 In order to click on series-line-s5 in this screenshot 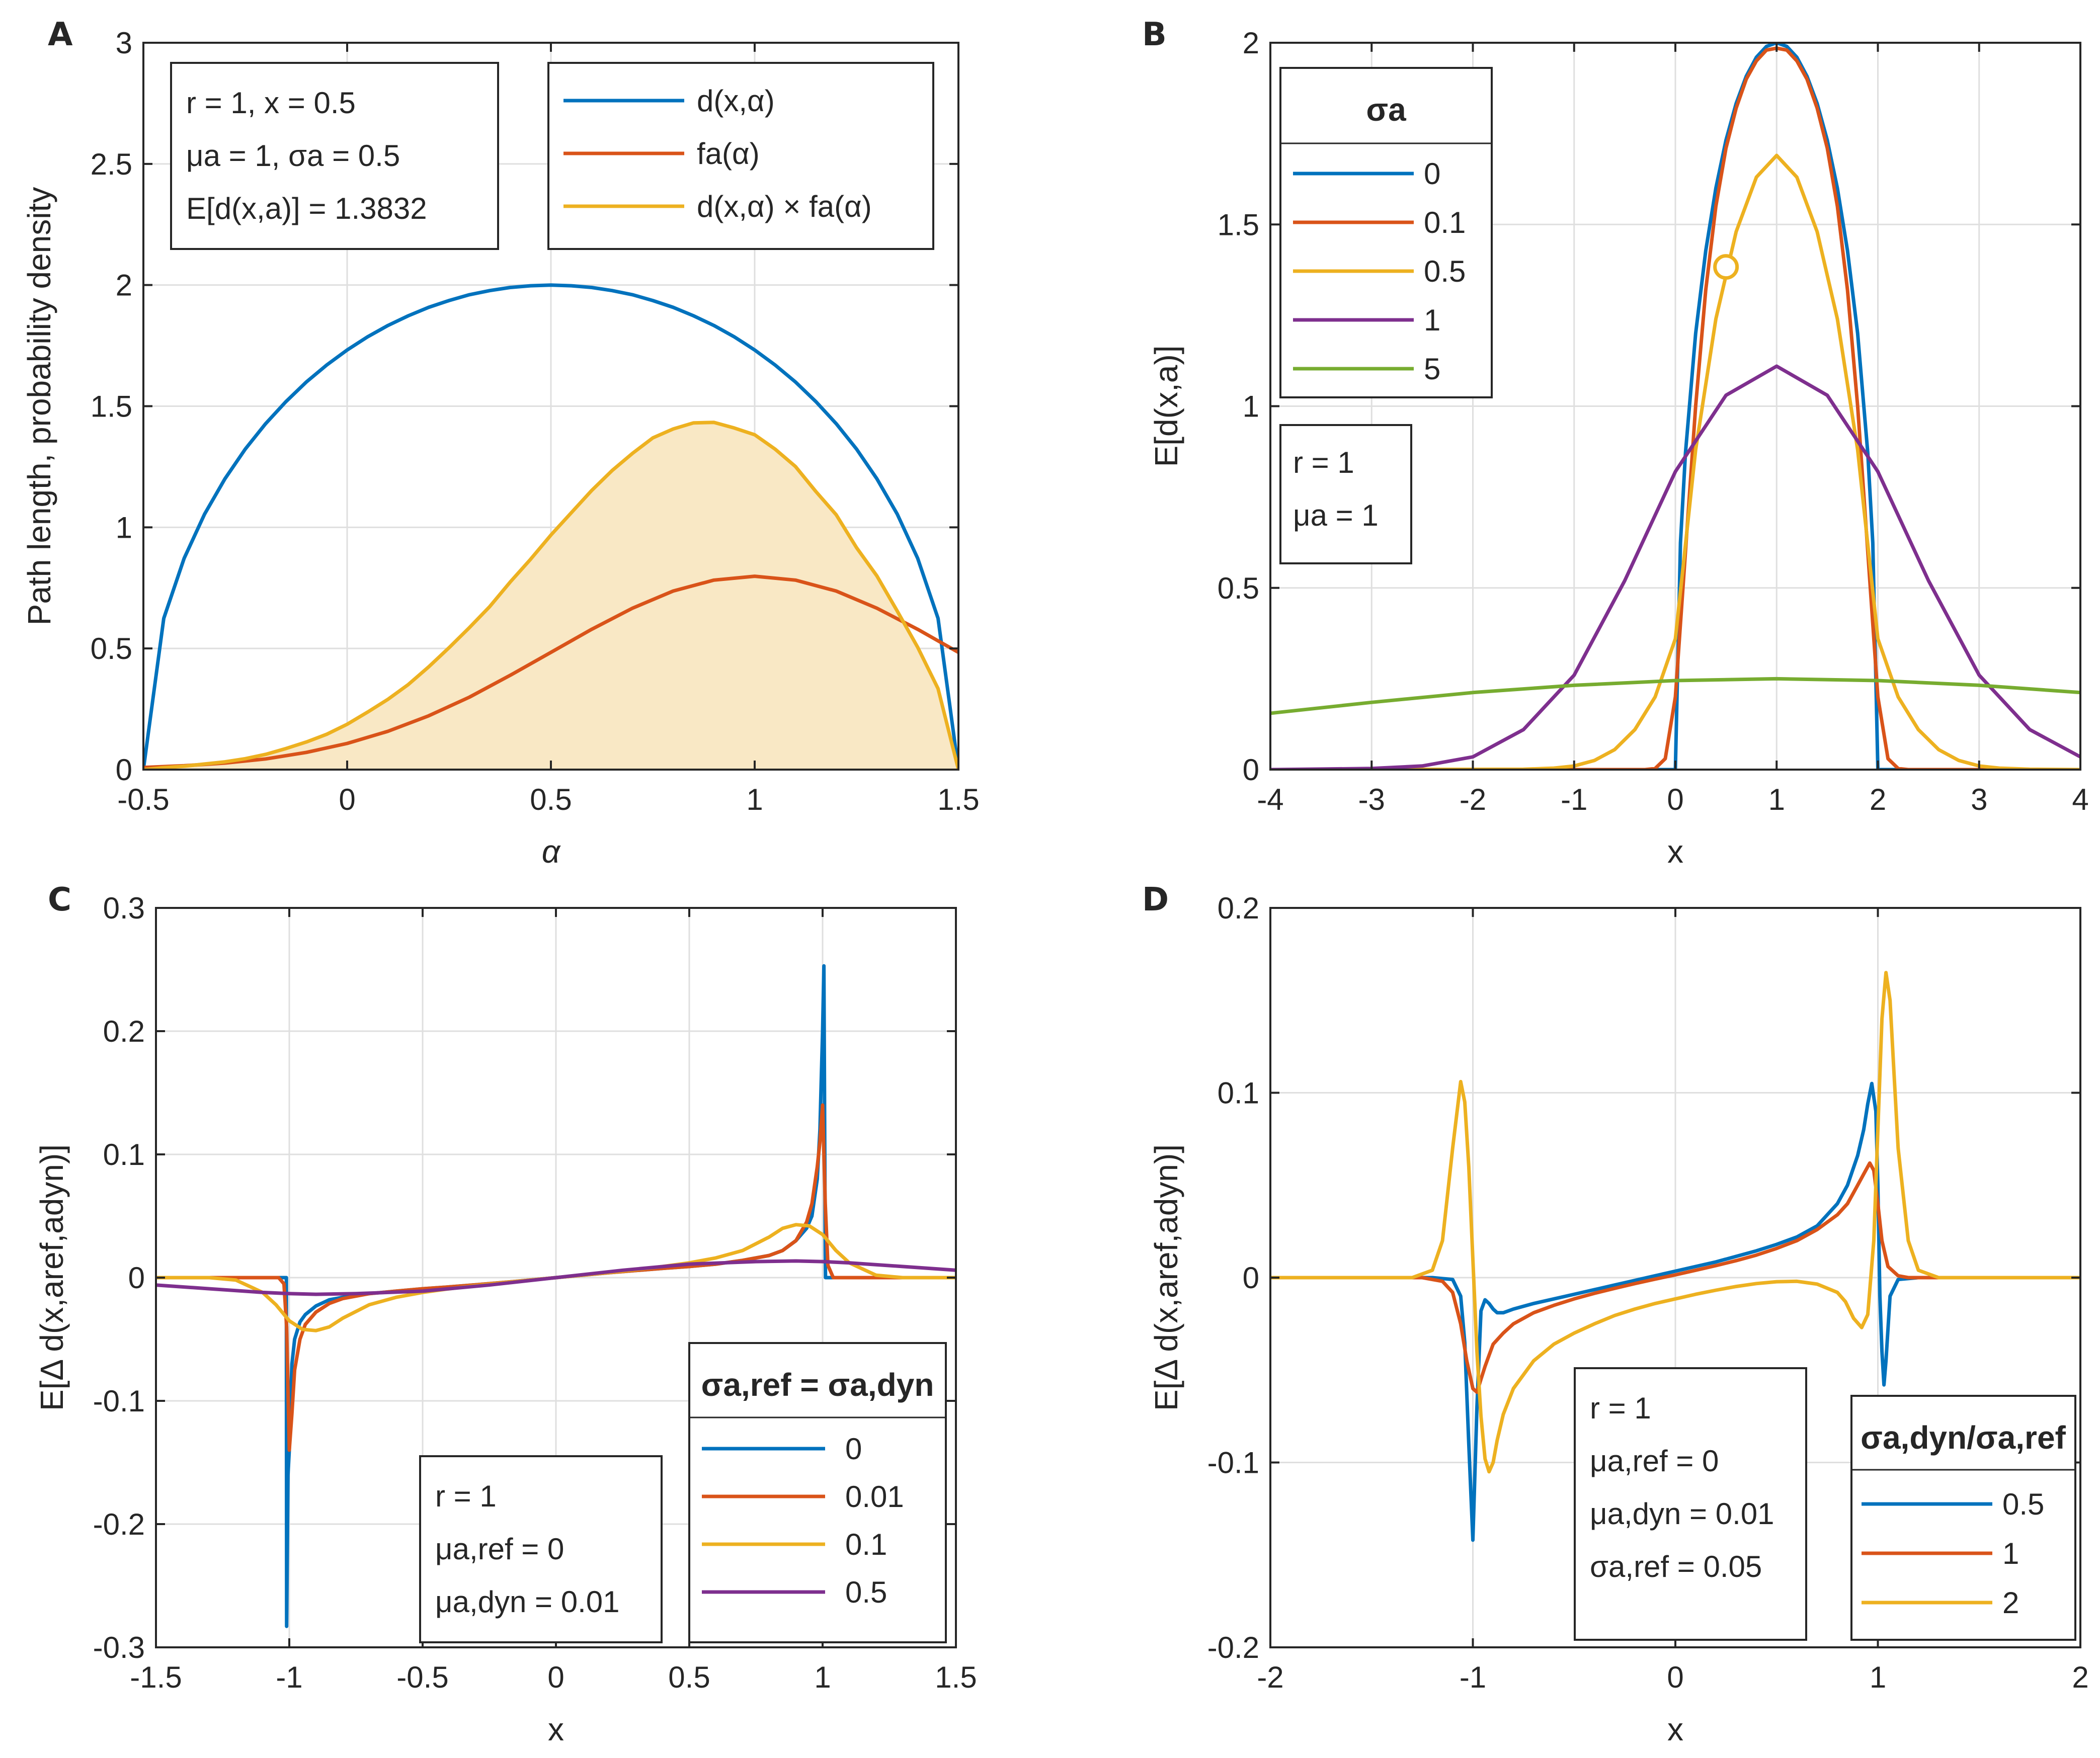, I will do `click(1675, 696)`.